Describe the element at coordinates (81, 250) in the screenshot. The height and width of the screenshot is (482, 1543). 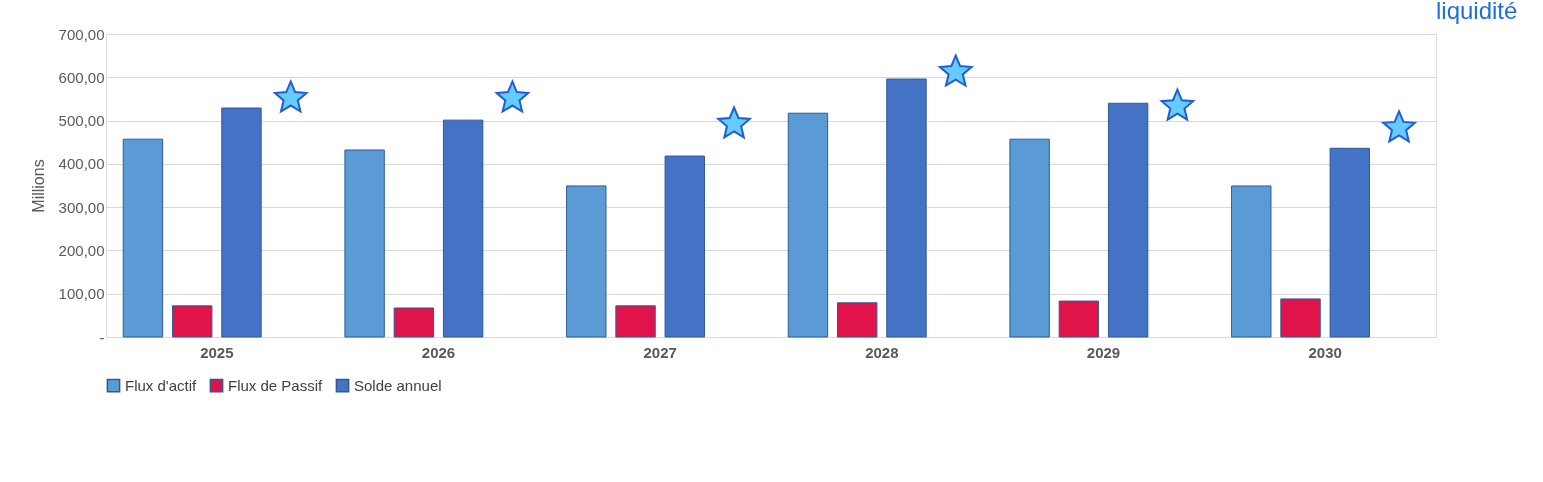
I see `y-tick-label: 200,00` at that location.